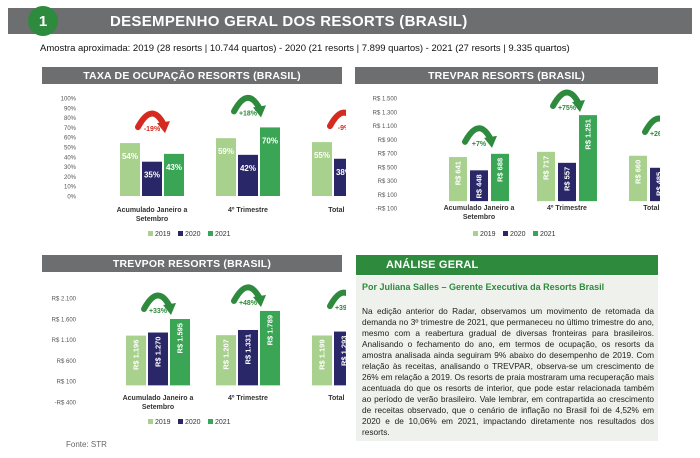  I want to click on change-label: -9%, so click(342, 128).